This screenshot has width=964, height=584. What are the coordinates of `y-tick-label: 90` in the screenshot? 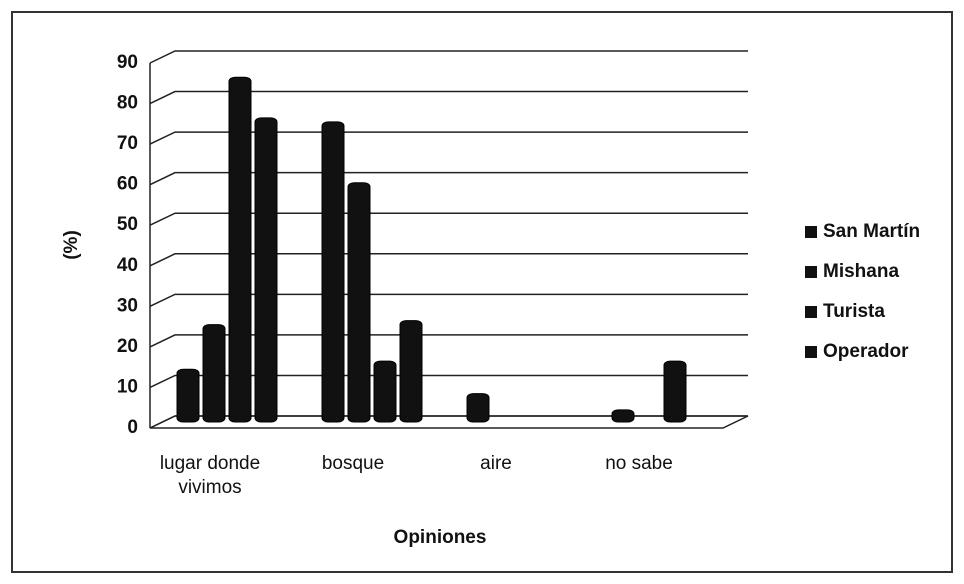 It's located at (127, 62).